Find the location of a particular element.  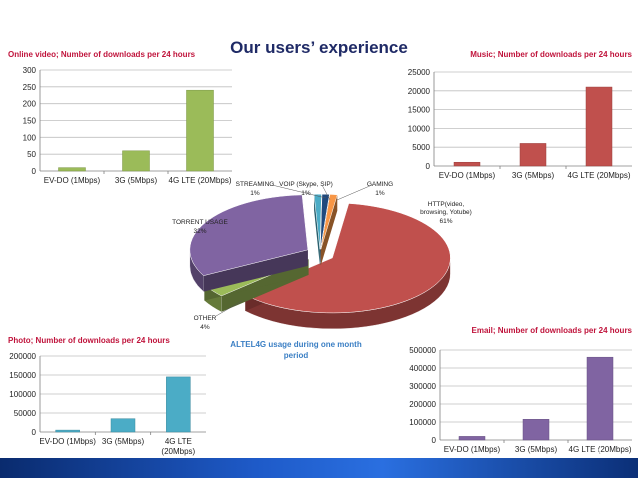

y-tick-label: 400000 is located at coordinates (422, 368).